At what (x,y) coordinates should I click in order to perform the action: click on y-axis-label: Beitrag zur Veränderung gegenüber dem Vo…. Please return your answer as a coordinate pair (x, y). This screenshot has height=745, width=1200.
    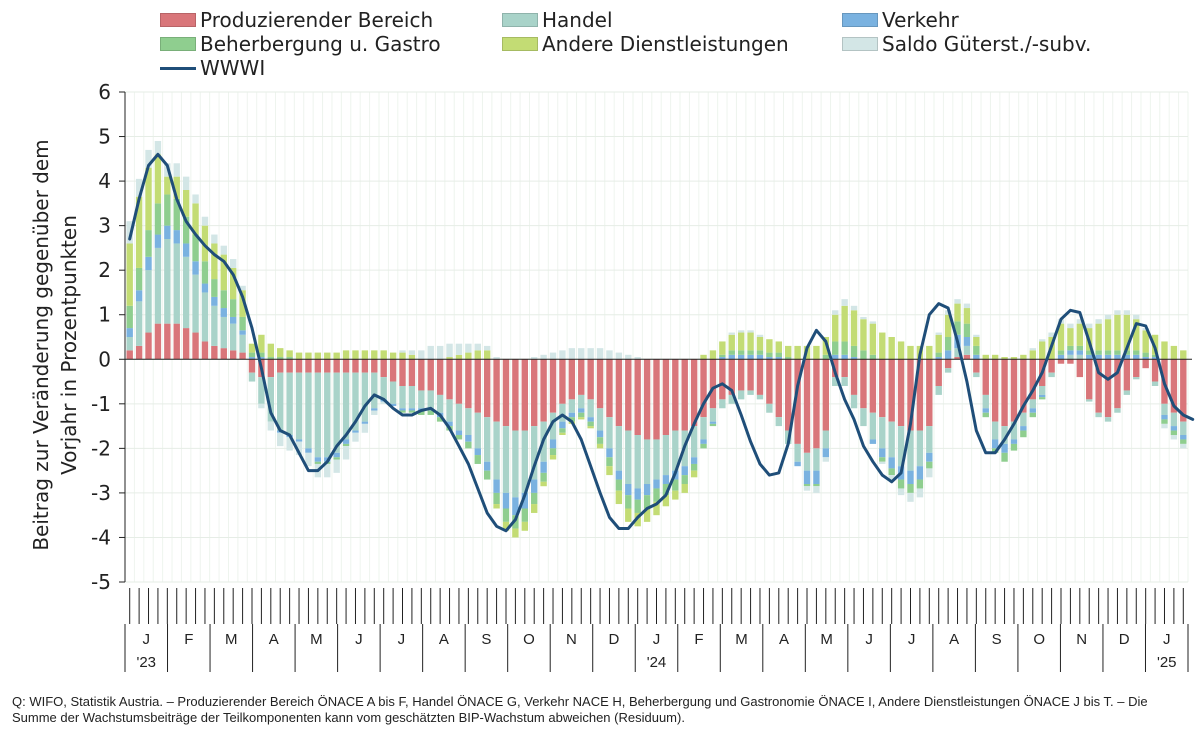
    Looking at the image, I should click on (55, 344).